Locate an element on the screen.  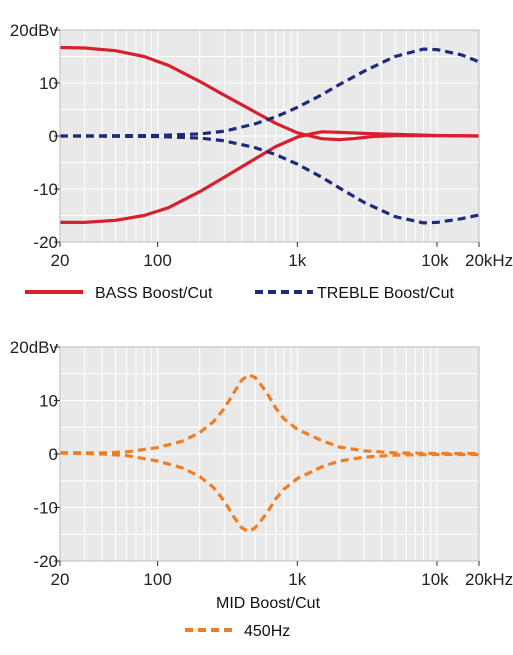
series-bass-boost-cut-boost is located at coordinates (269, 93).